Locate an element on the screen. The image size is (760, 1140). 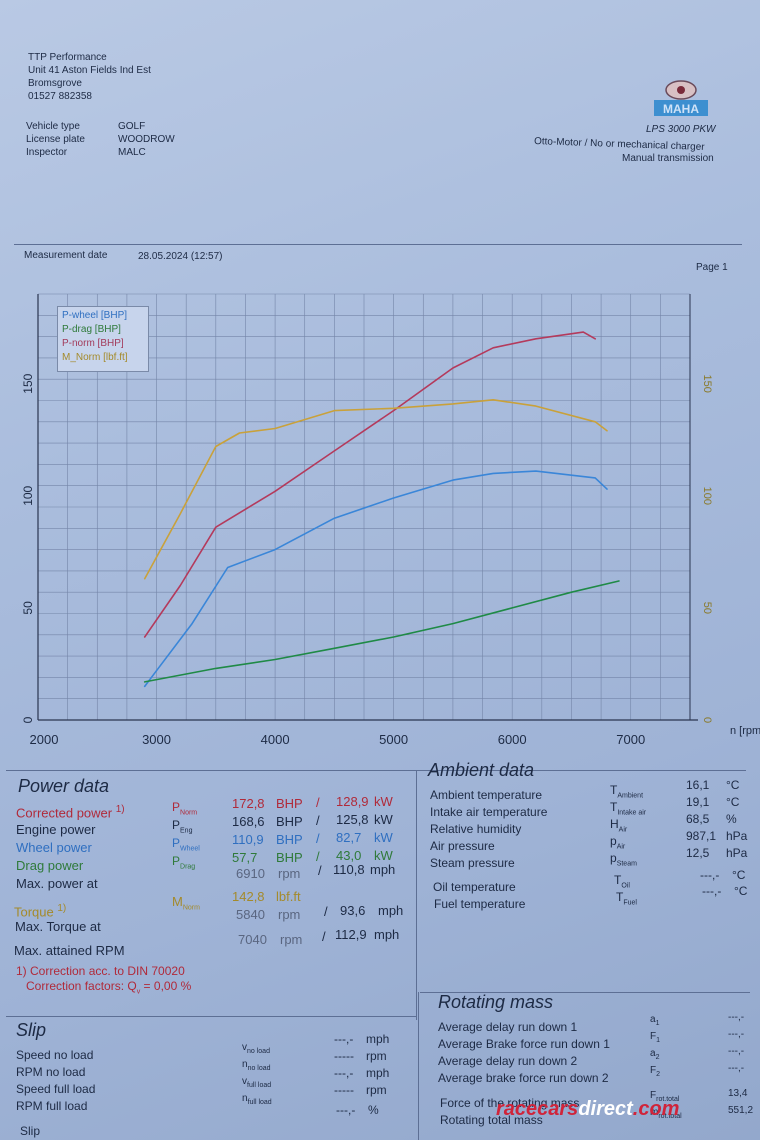
y-tick-label-left: 50 is located at coordinates (28, 608).